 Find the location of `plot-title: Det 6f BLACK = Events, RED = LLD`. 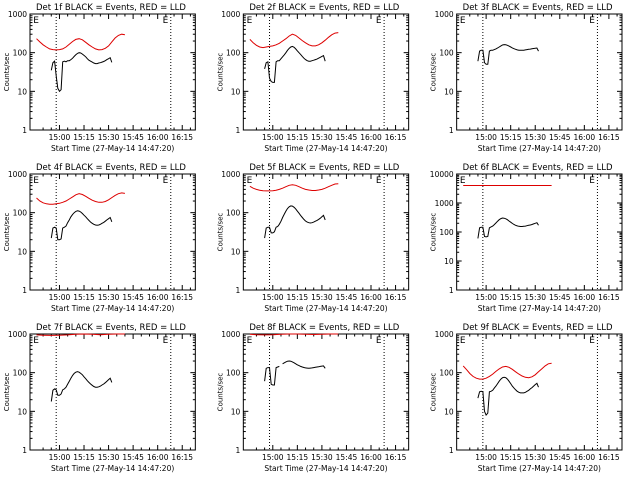

plot-title: Det 6f BLACK = Events, RED = LLD is located at coordinates (538, 168).